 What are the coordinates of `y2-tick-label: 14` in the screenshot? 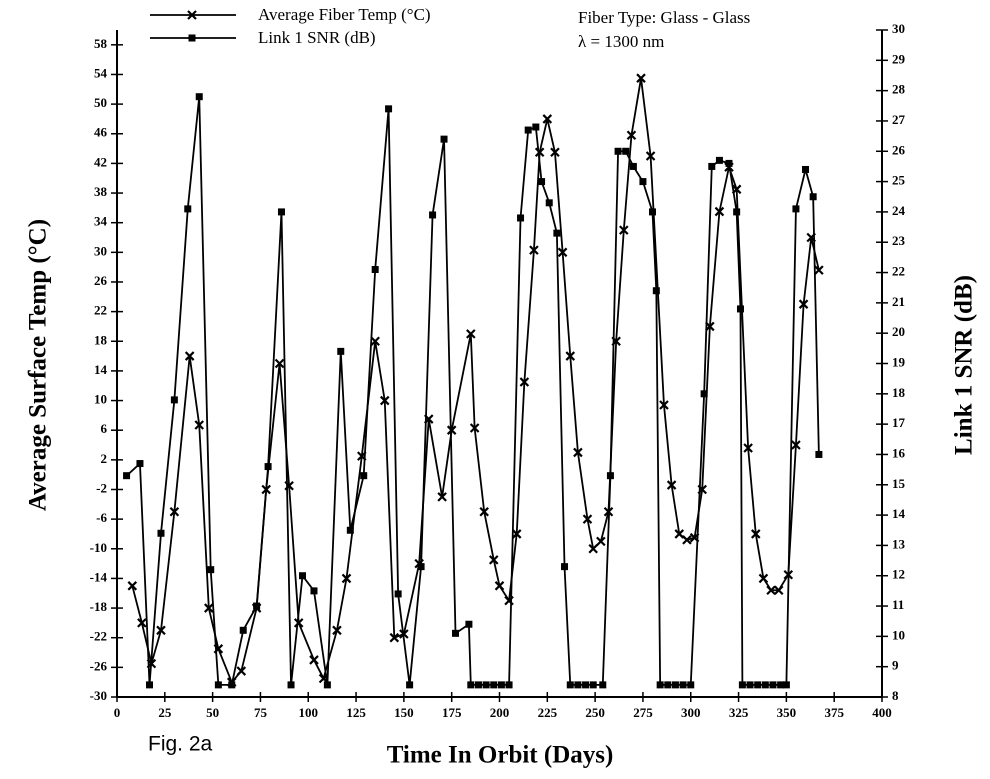 It's located at (899, 513).